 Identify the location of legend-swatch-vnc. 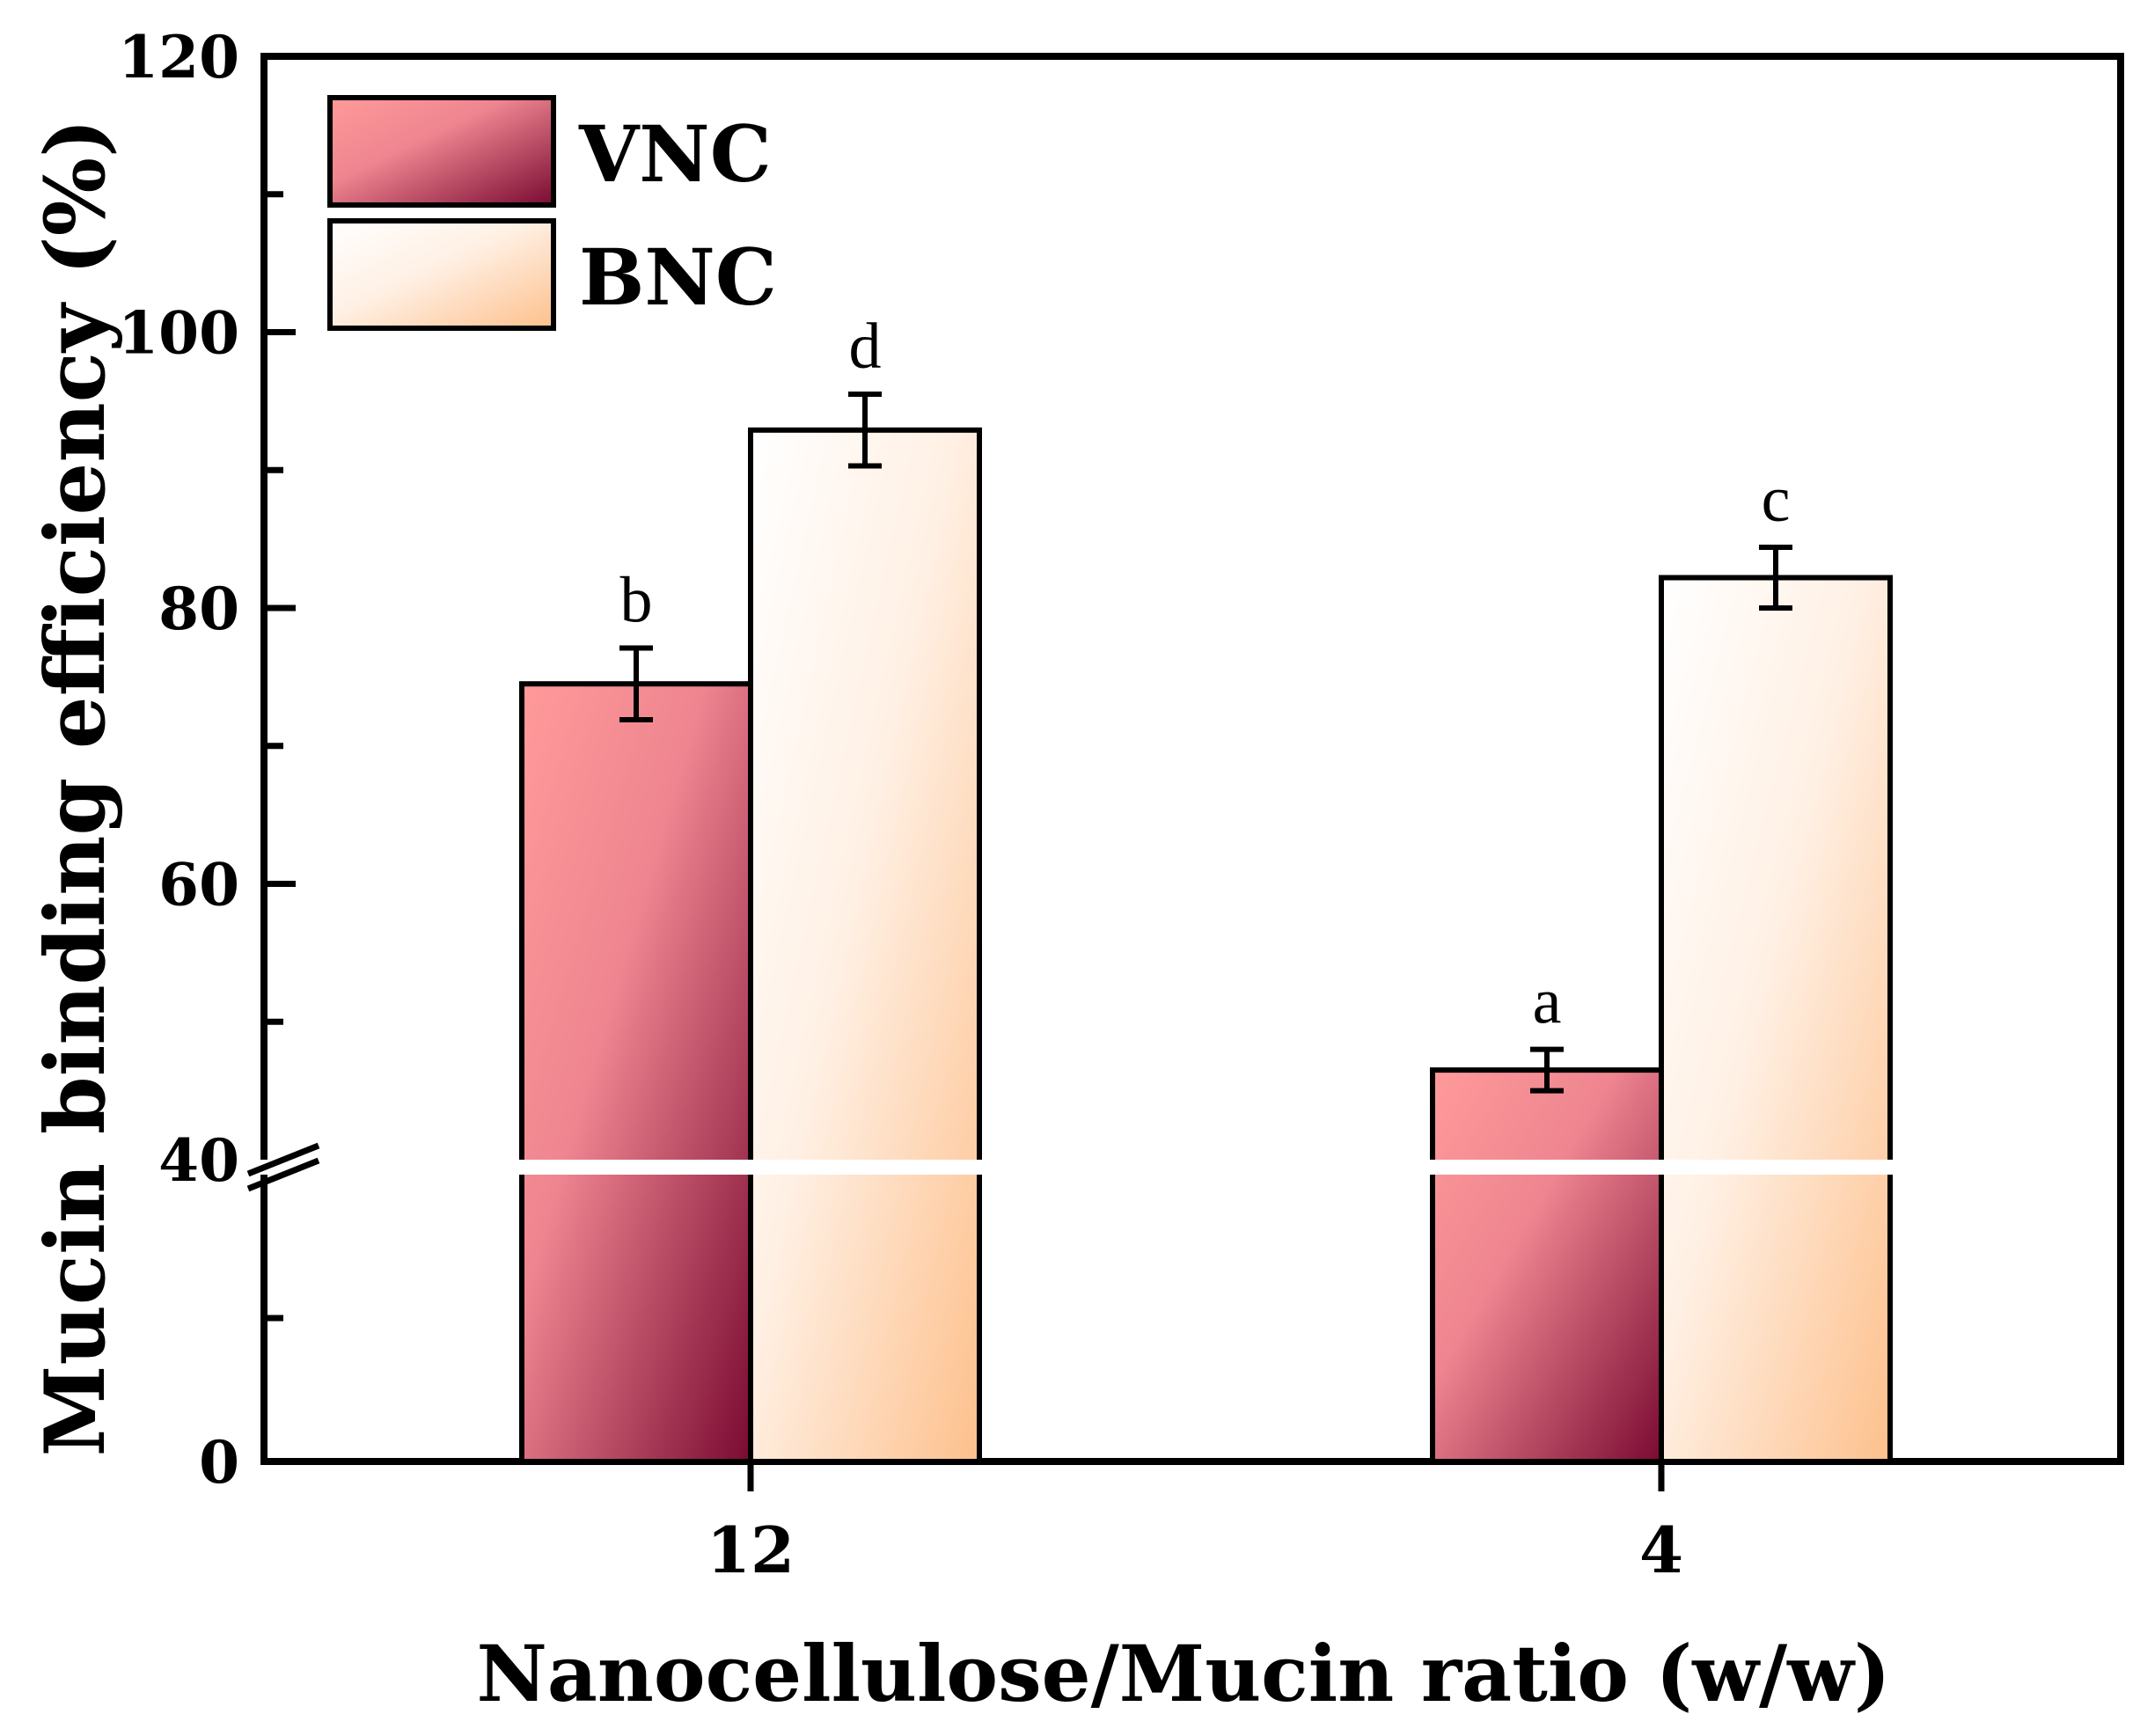
(441, 151).